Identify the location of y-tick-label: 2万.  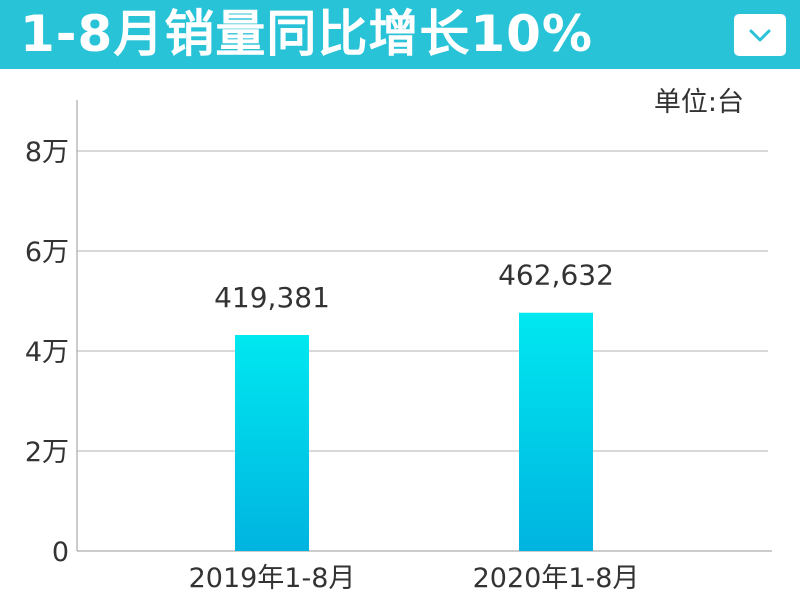
(47, 452).